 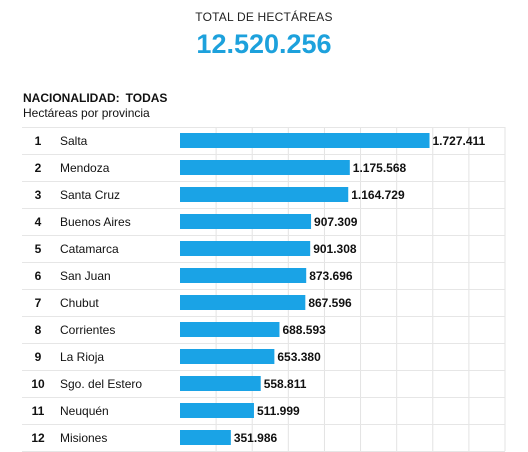 I want to click on rank-label: 11, so click(x=38, y=411).